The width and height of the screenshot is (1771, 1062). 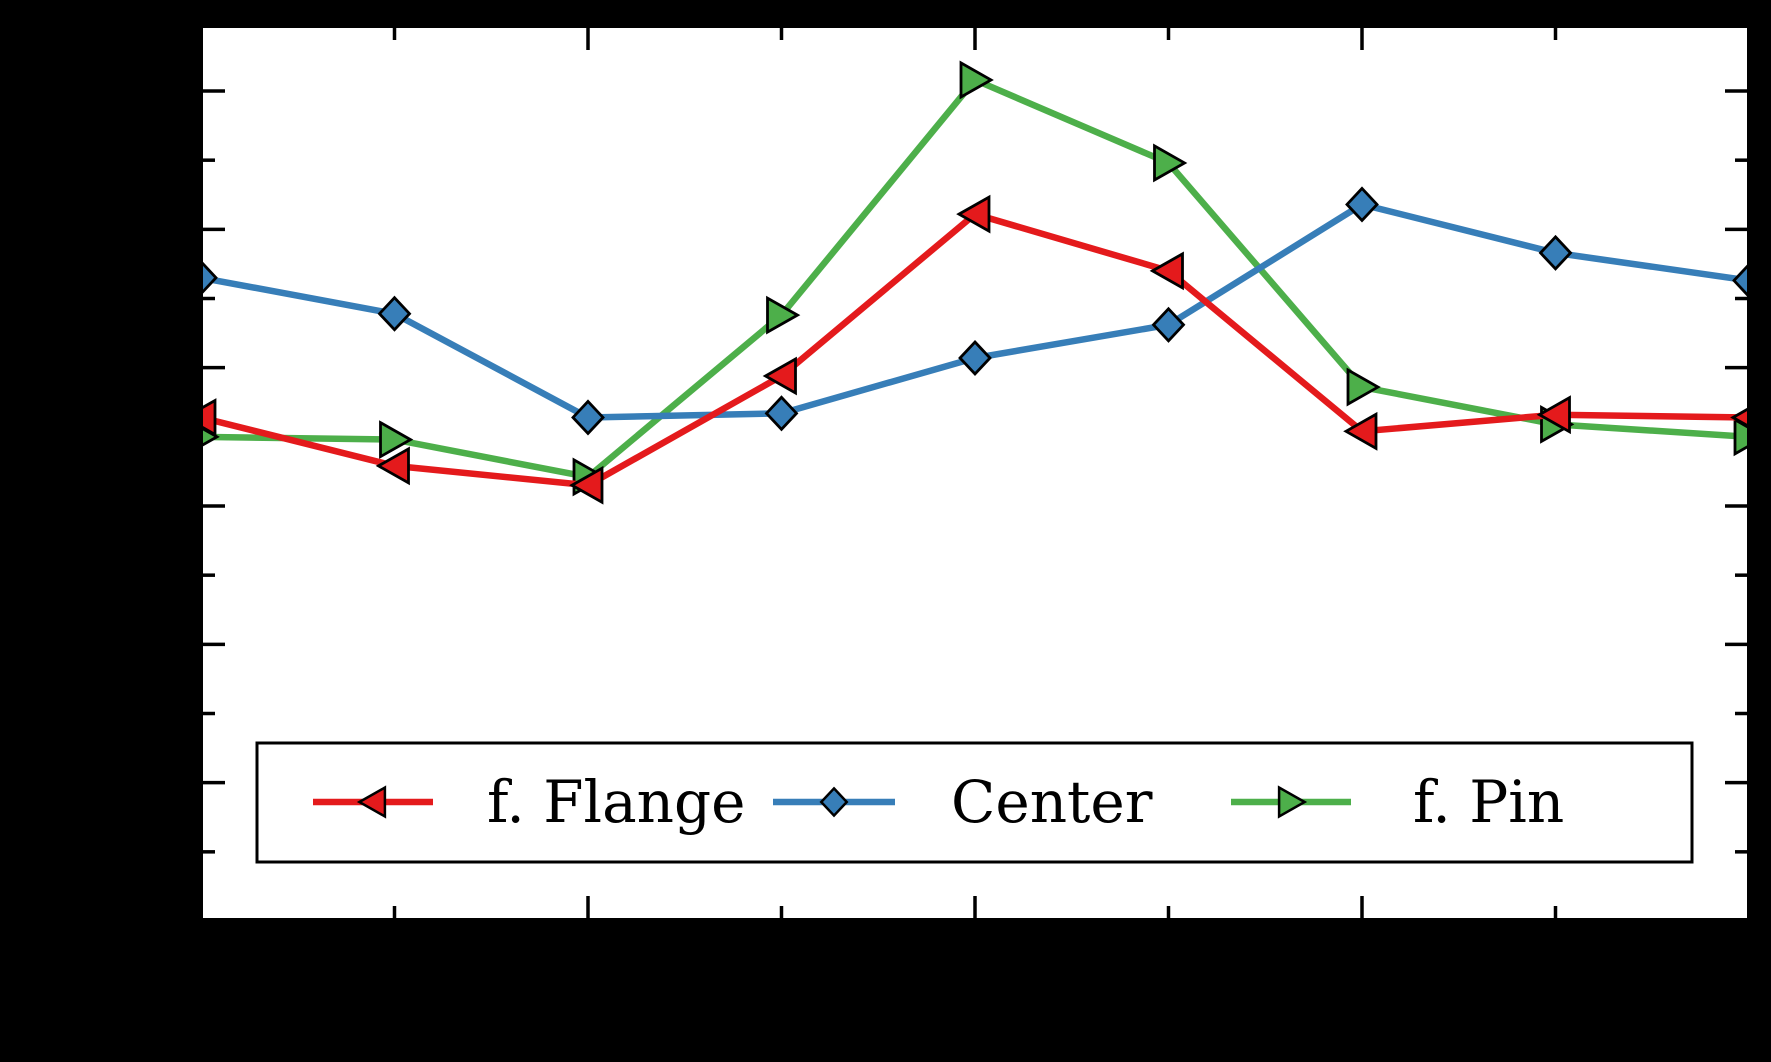 What do you see at coordinates (616, 802) in the screenshot?
I see `legend-label-flange: f. Flange` at bounding box center [616, 802].